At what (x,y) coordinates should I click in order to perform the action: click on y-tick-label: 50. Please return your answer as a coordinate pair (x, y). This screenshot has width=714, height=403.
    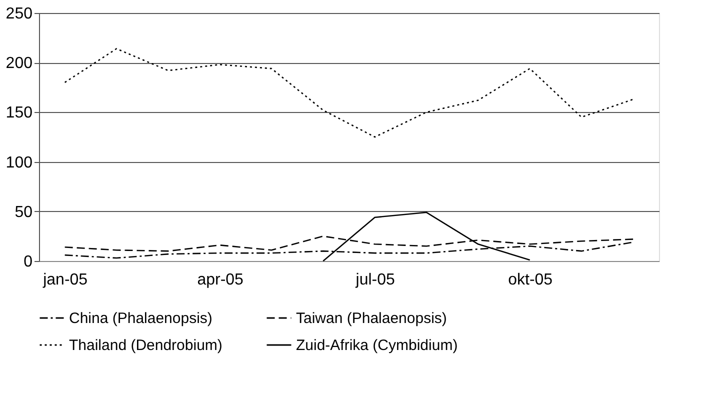
    Looking at the image, I should click on (23, 212).